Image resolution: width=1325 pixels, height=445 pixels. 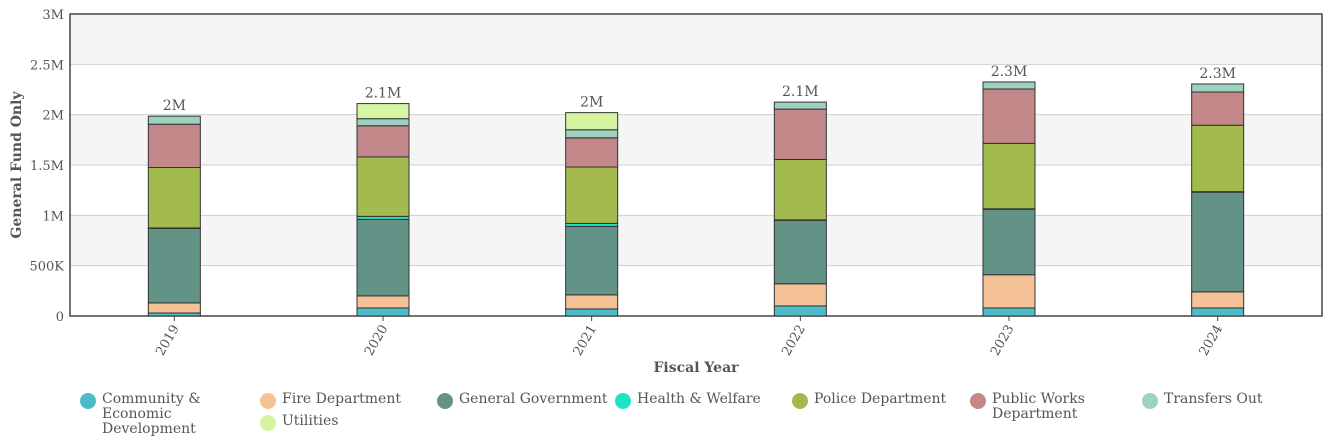 I want to click on legend-item: Fire Department, so click(x=330, y=400).